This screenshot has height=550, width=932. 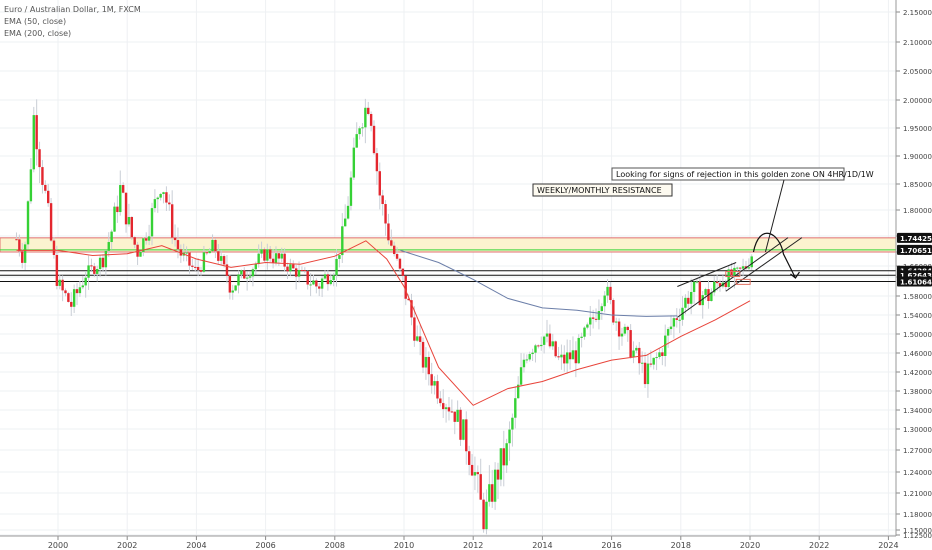 I want to click on trendline, so click(x=764, y=264).